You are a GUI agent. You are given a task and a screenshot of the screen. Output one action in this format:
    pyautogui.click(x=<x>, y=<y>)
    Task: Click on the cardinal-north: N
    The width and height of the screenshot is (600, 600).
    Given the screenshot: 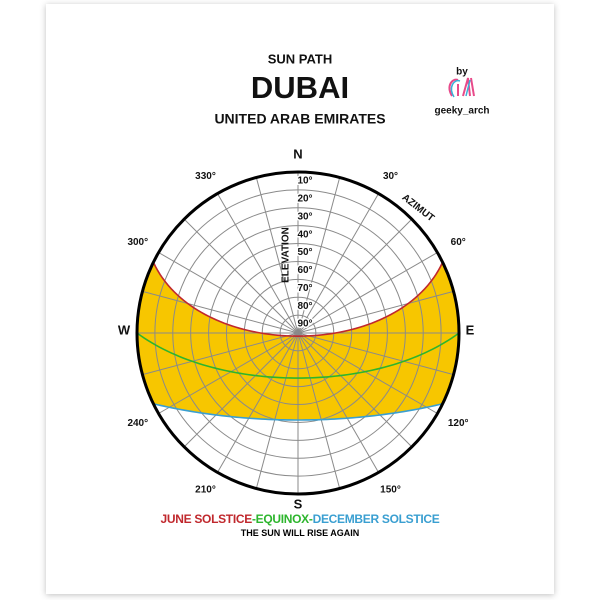 What is the action you would take?
    pyautogui.click(x=297, y=153)
    